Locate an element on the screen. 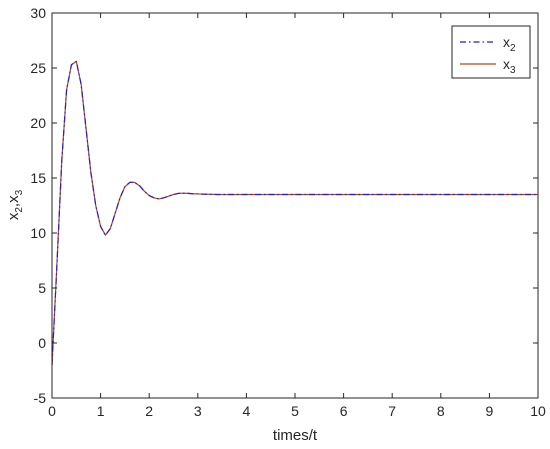 This screenshot has width=550, height=449. legend-x2-sub: 2 is located at coordinates (513, 48).